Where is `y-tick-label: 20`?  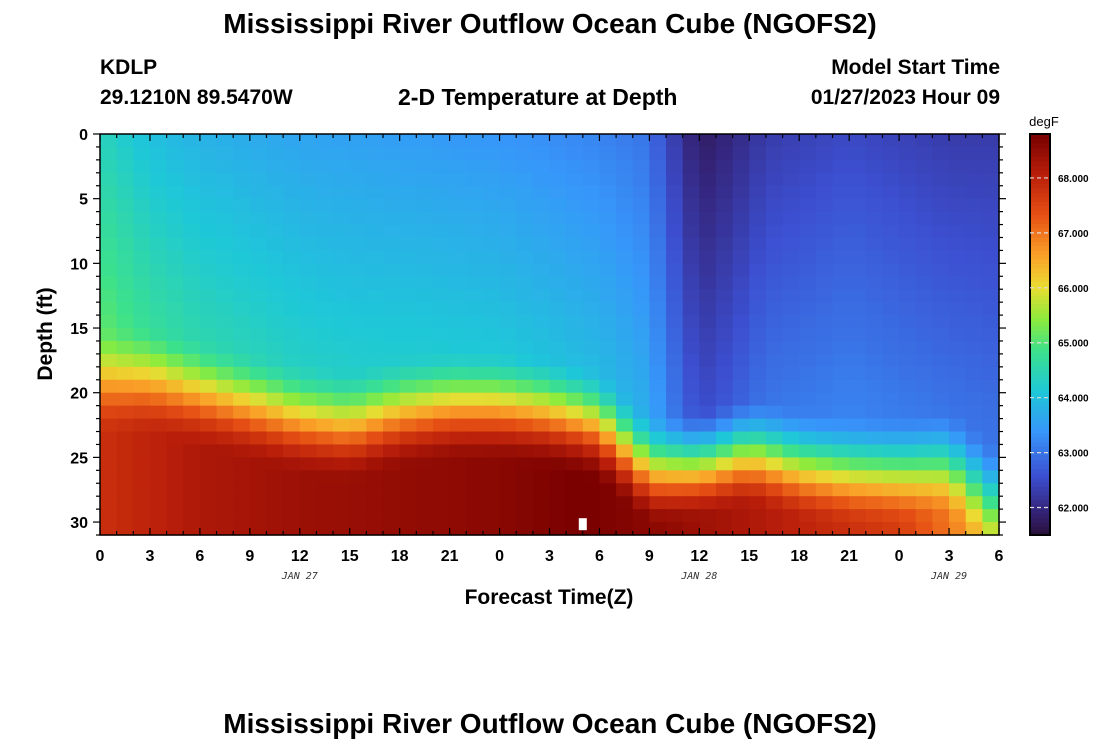 y-tick-label: 20 is located at coordinates (79, 394).